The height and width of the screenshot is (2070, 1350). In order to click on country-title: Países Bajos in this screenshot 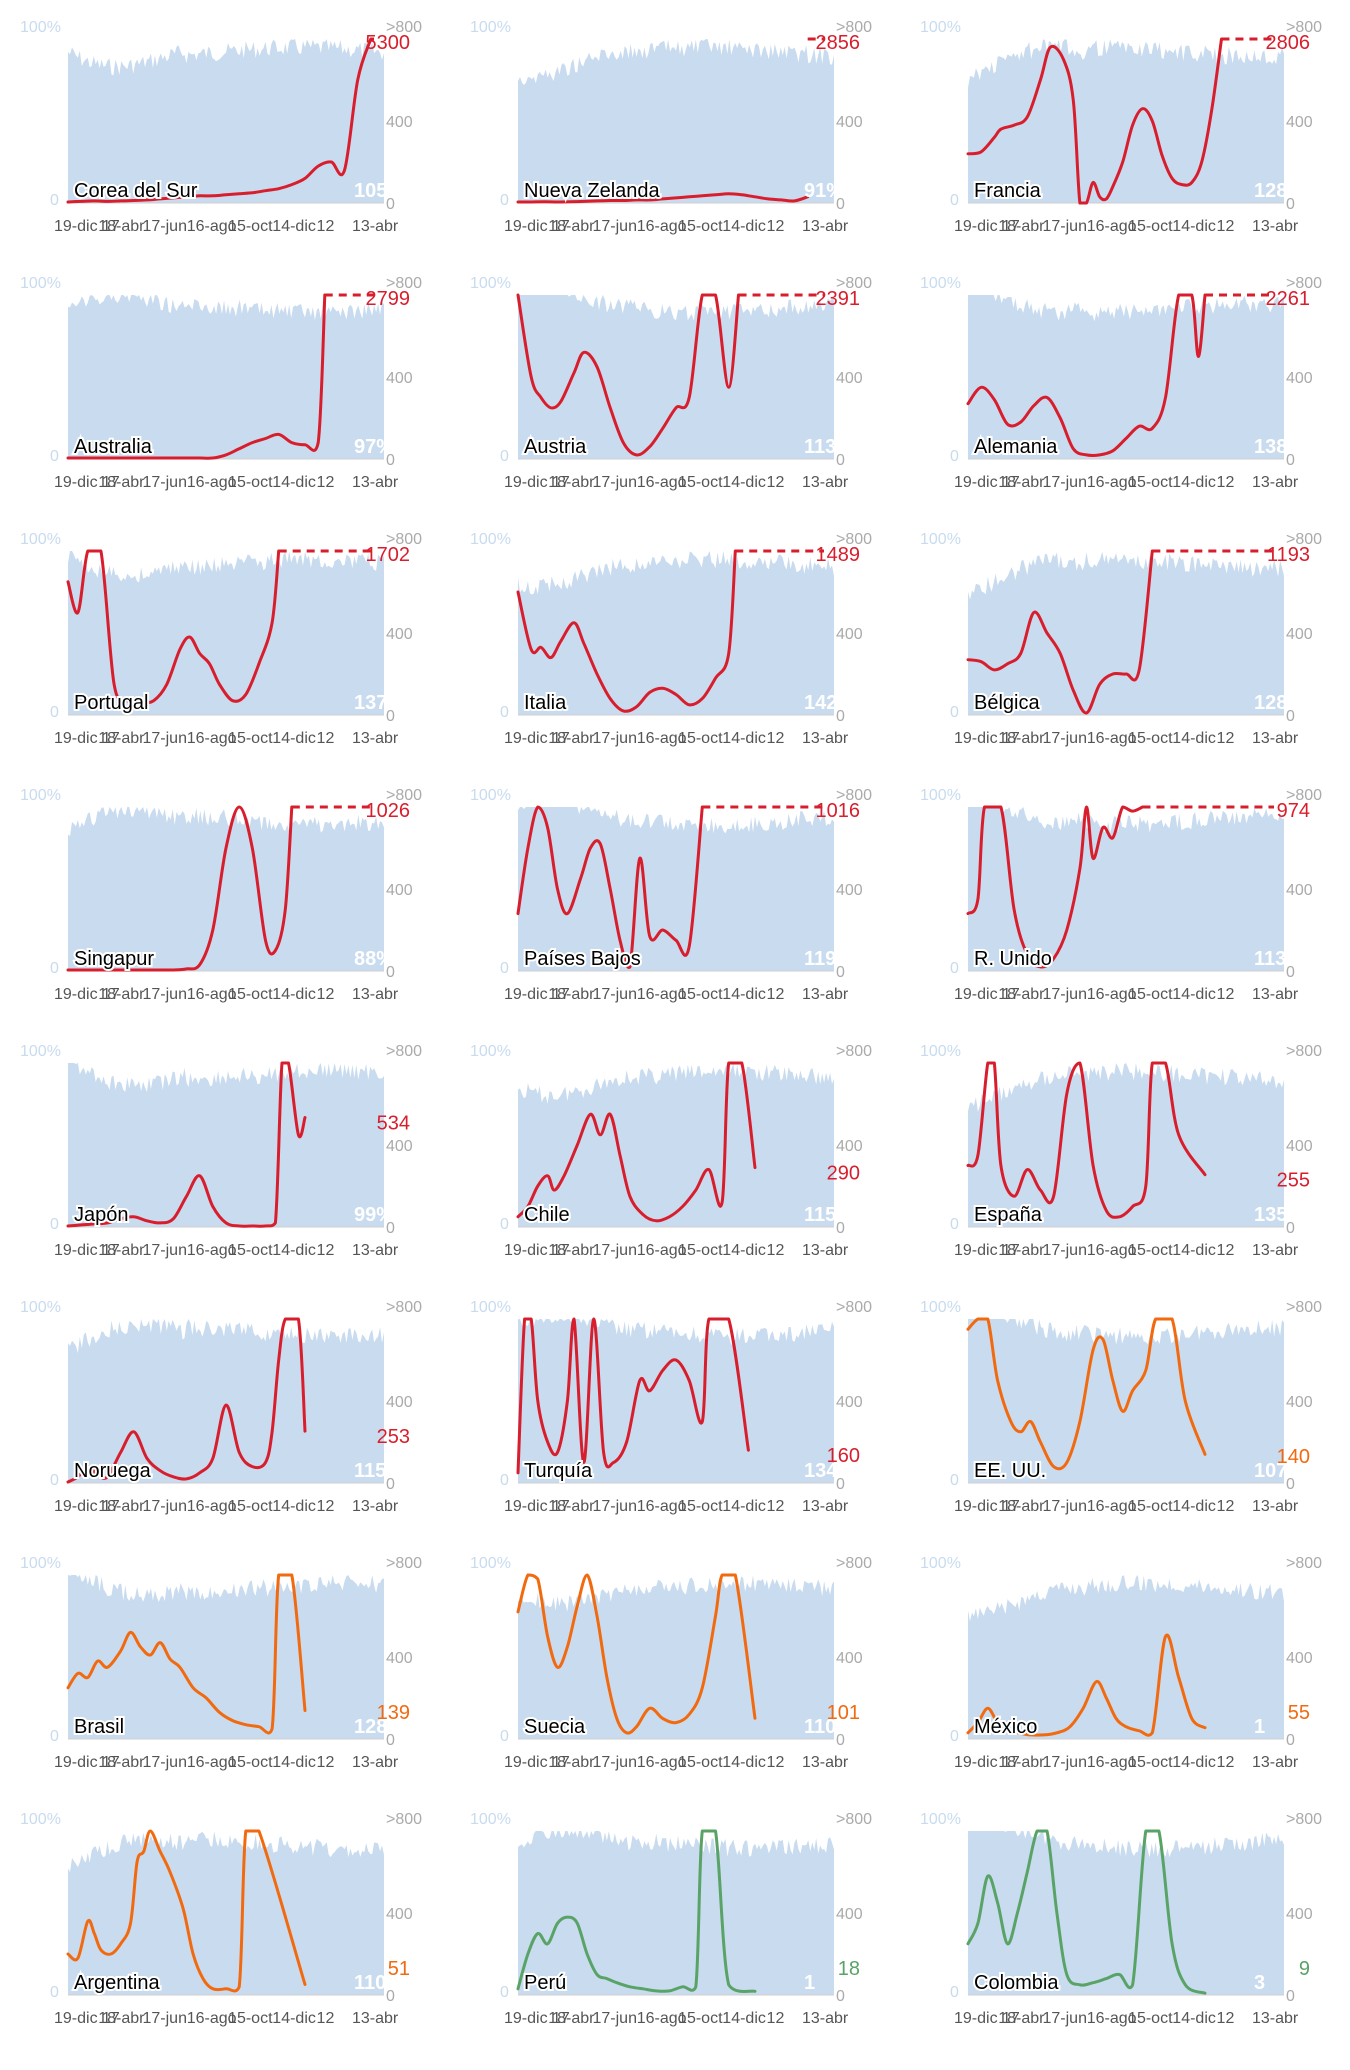, I will do `click(582, 959)`.